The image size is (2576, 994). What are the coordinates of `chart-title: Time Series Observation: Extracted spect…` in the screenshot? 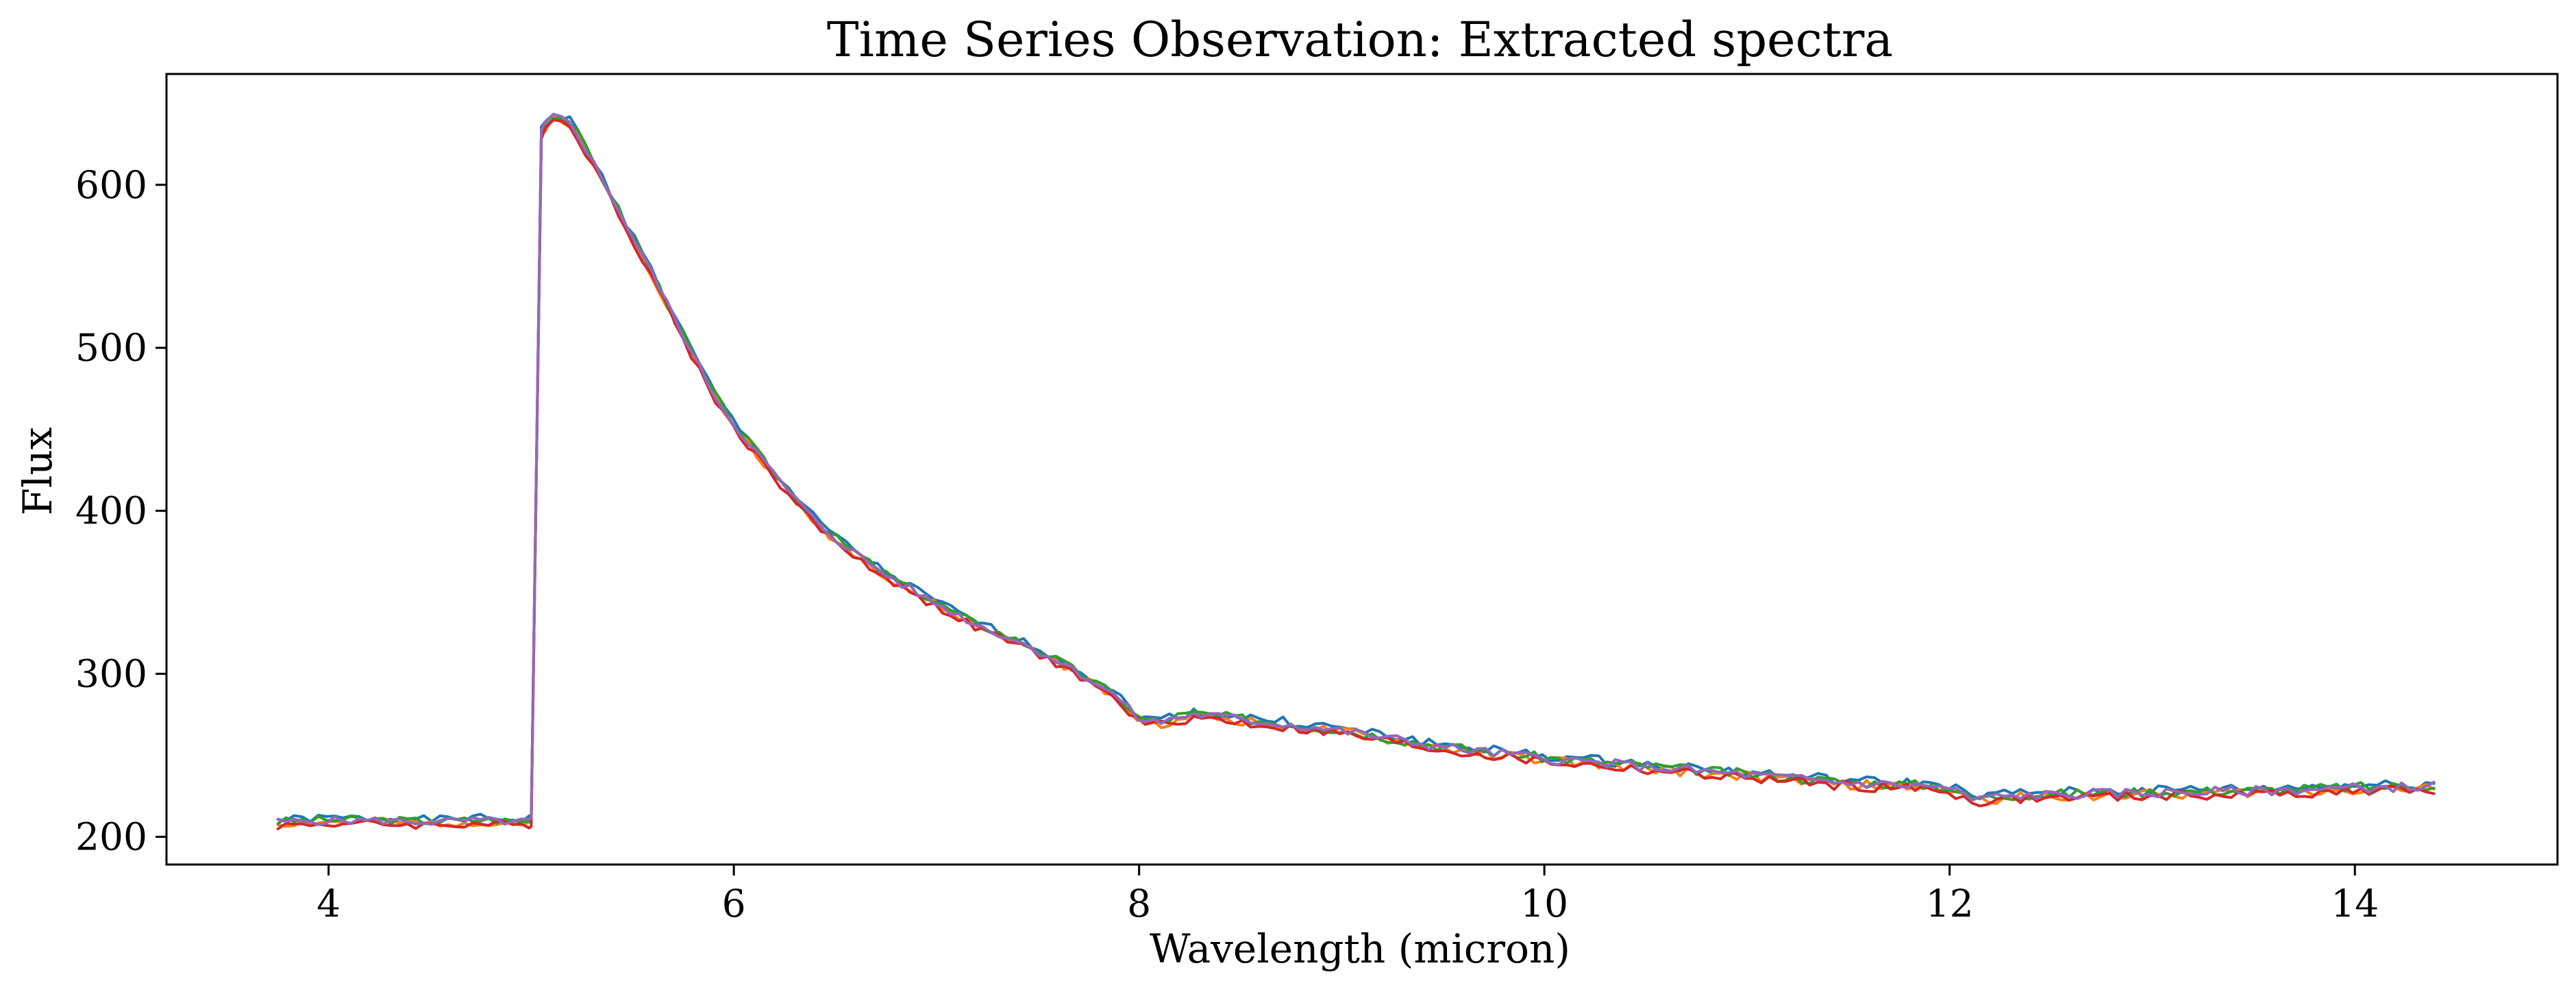 It's located at (1360, 40).